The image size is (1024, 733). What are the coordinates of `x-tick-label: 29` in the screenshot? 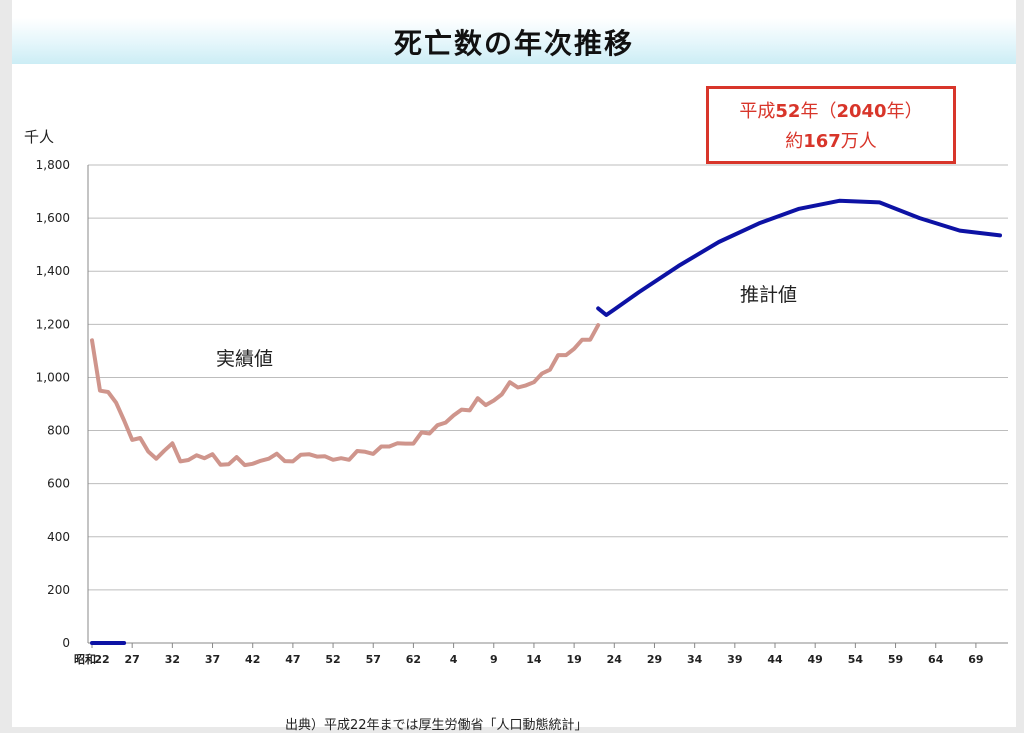 It's located at (654, 659).